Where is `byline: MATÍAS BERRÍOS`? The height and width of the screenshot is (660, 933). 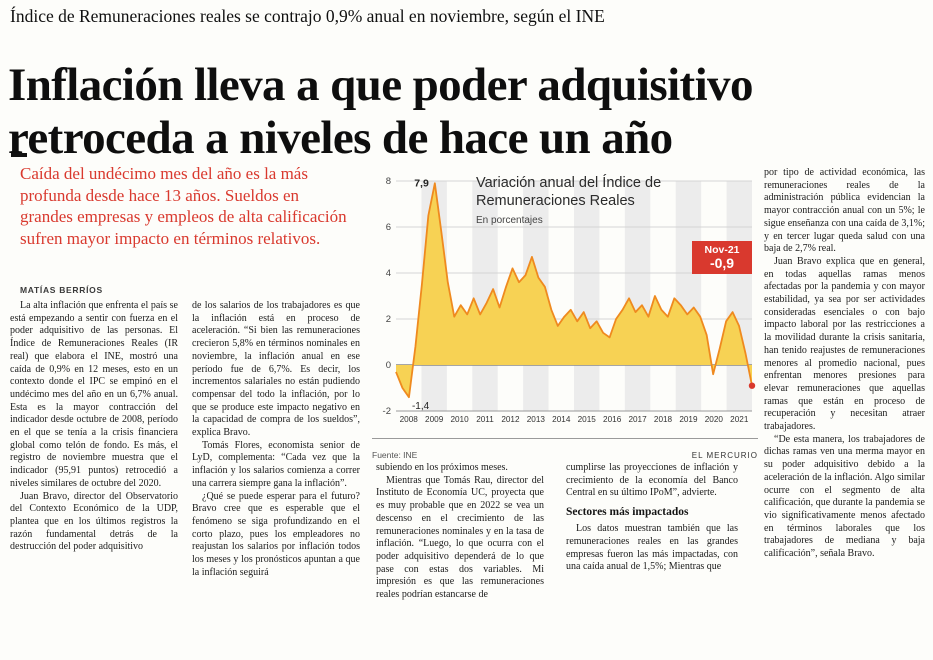
byline: MATÍAS BERRÍOS is located at coordinates (61, 290).